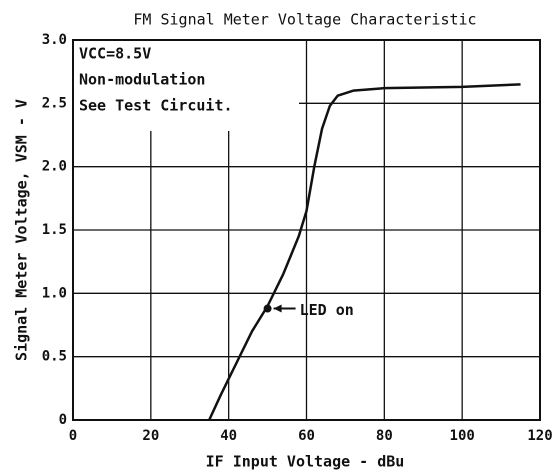  I want to click on x-tick-label: 40, so click(228, 436).